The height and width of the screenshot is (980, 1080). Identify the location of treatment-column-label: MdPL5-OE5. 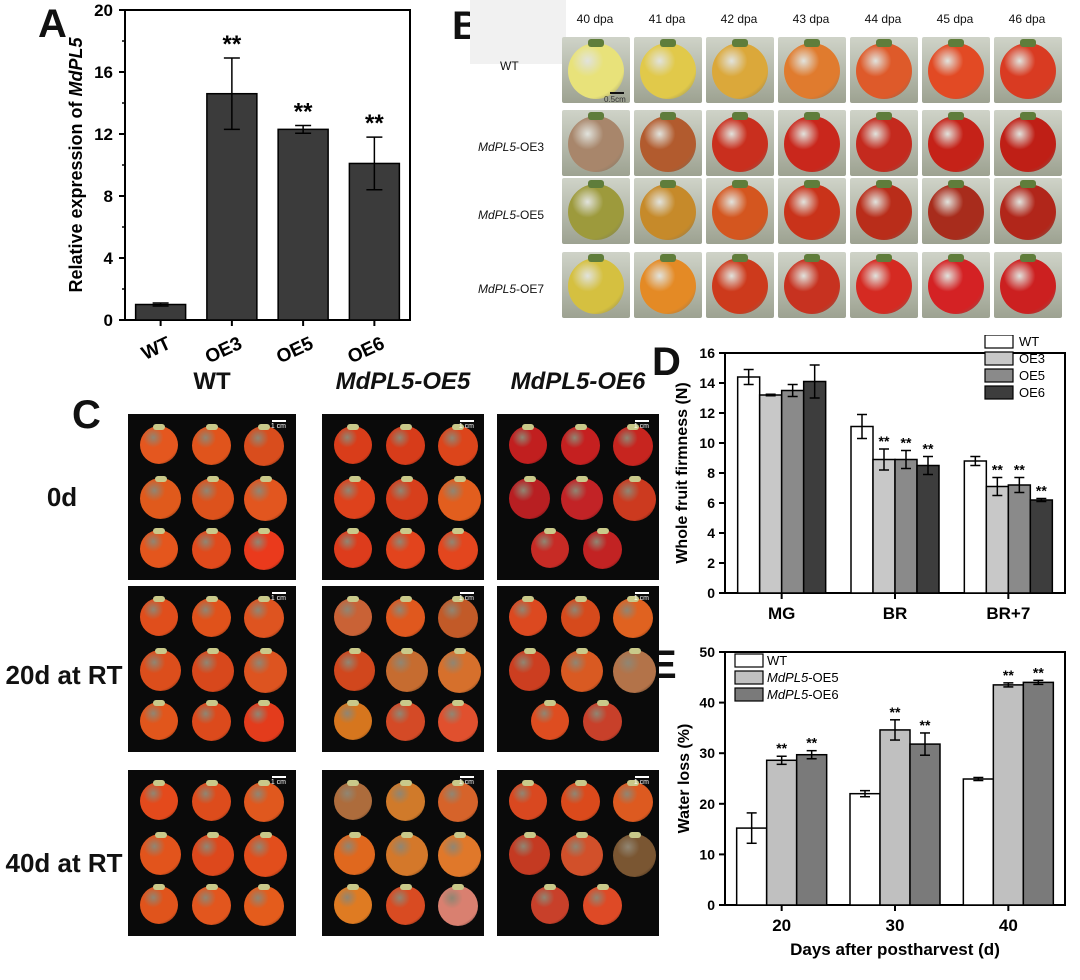
(403, 382).